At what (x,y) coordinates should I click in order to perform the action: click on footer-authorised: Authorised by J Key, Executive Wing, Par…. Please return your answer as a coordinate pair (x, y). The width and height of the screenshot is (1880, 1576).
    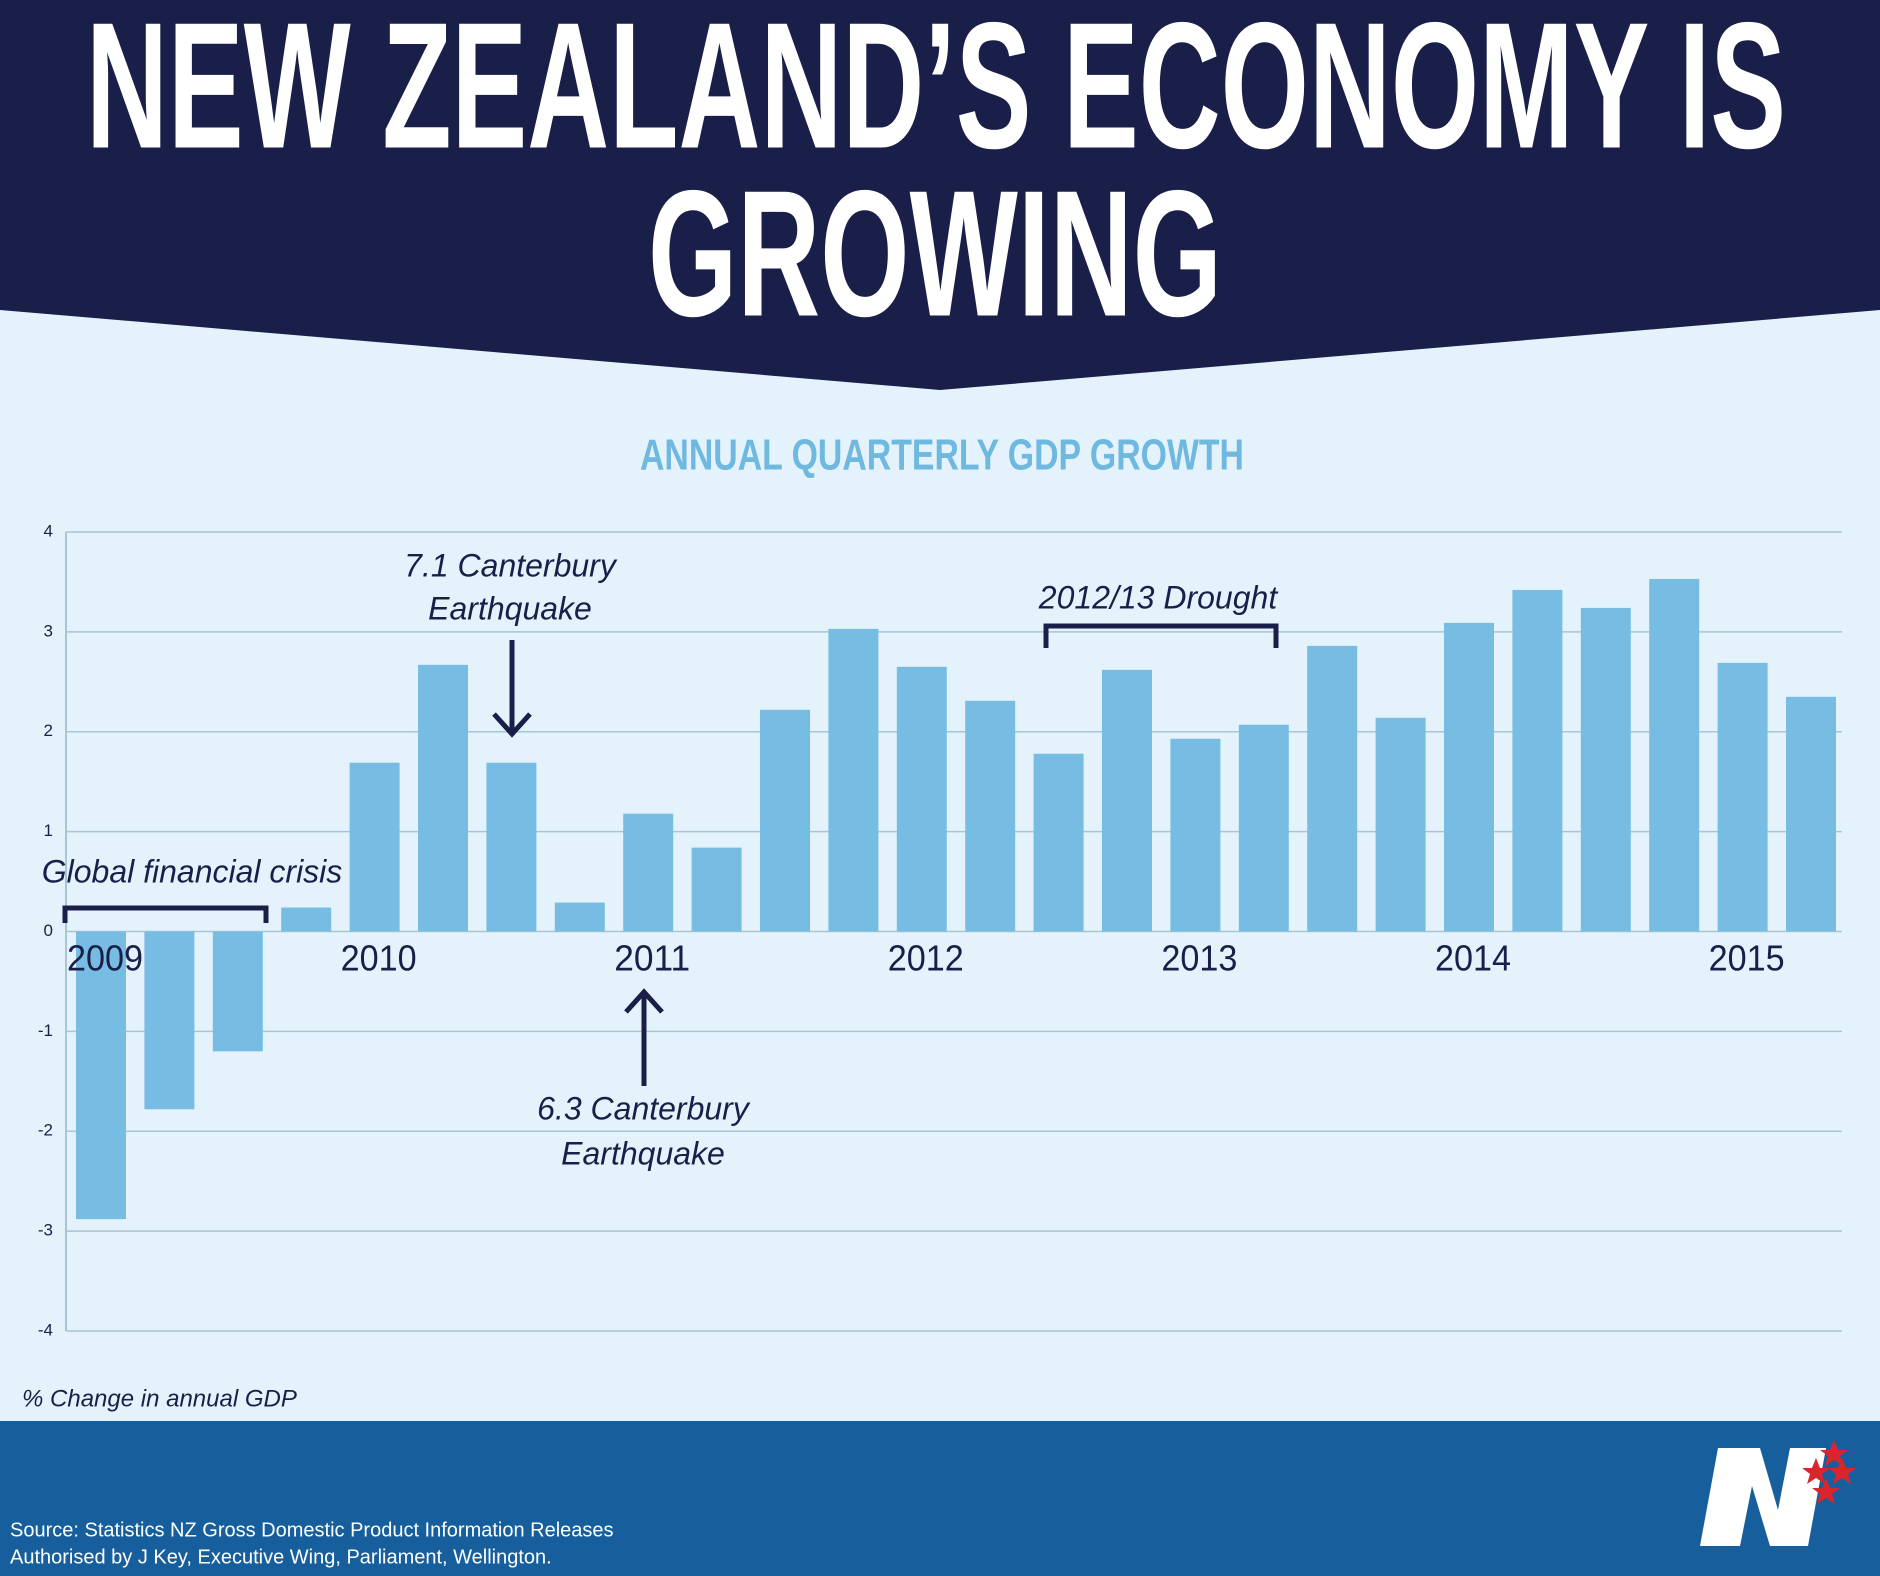
    Looking at the image, I should click on (281, 1557).